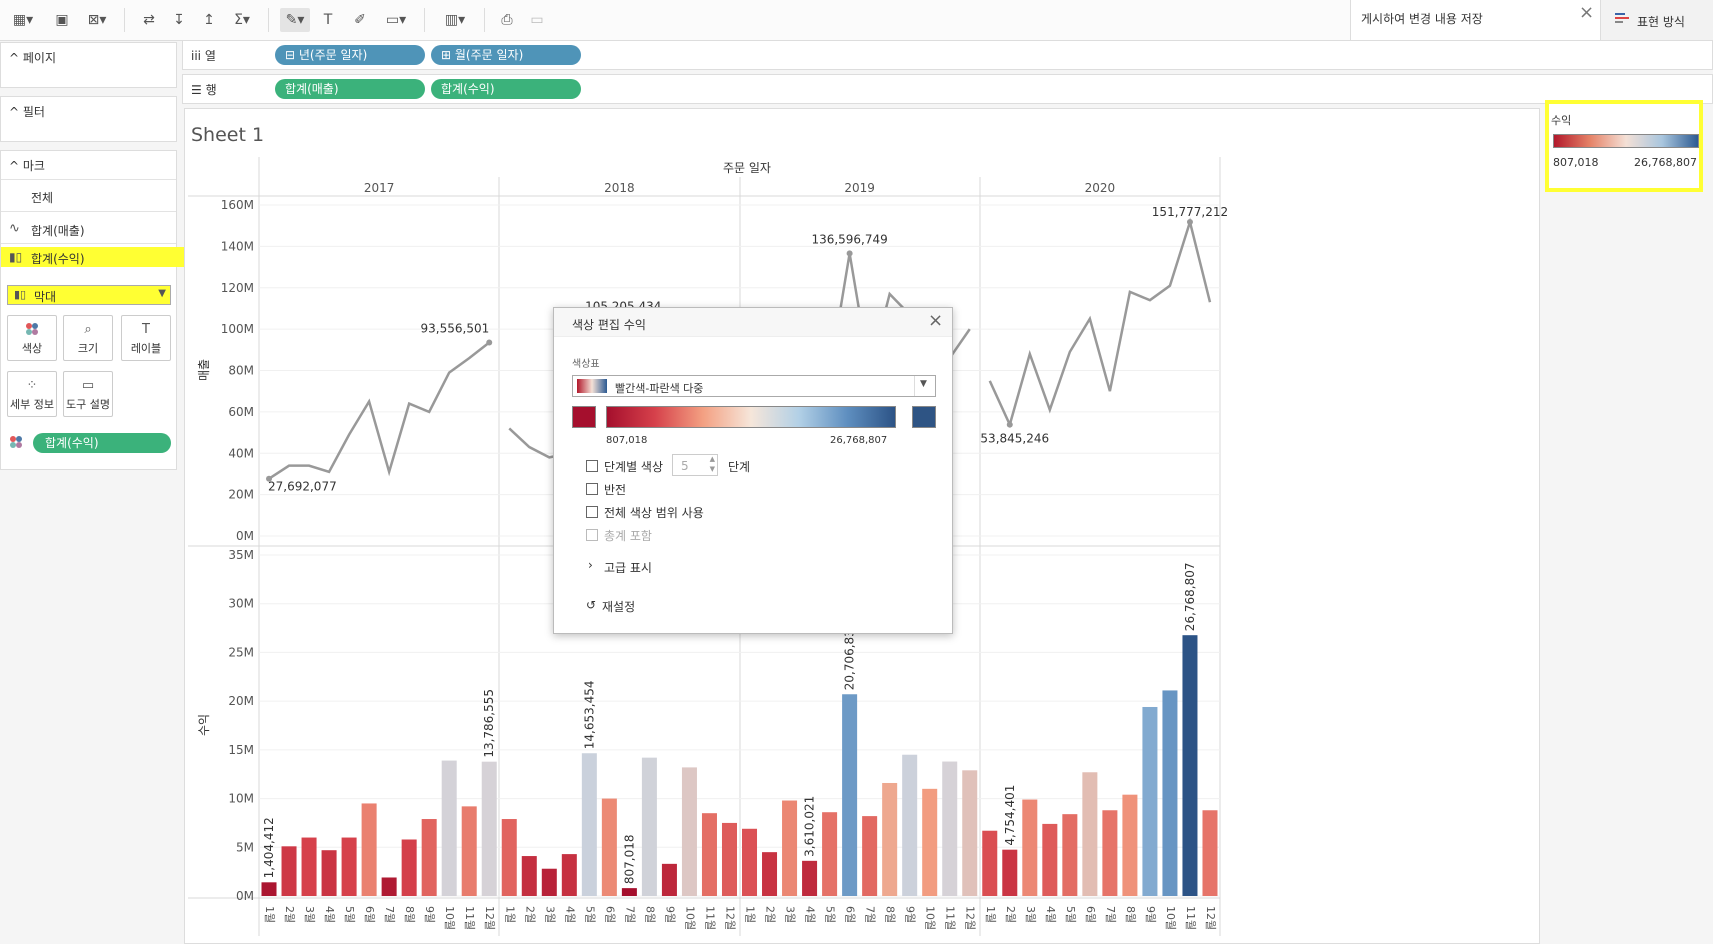 This screenshot has width=1713, height=944. Describe the element at coordinates (102, 443) in the screenshot. I see `color-field-pill: 합계(수익)` at that location.